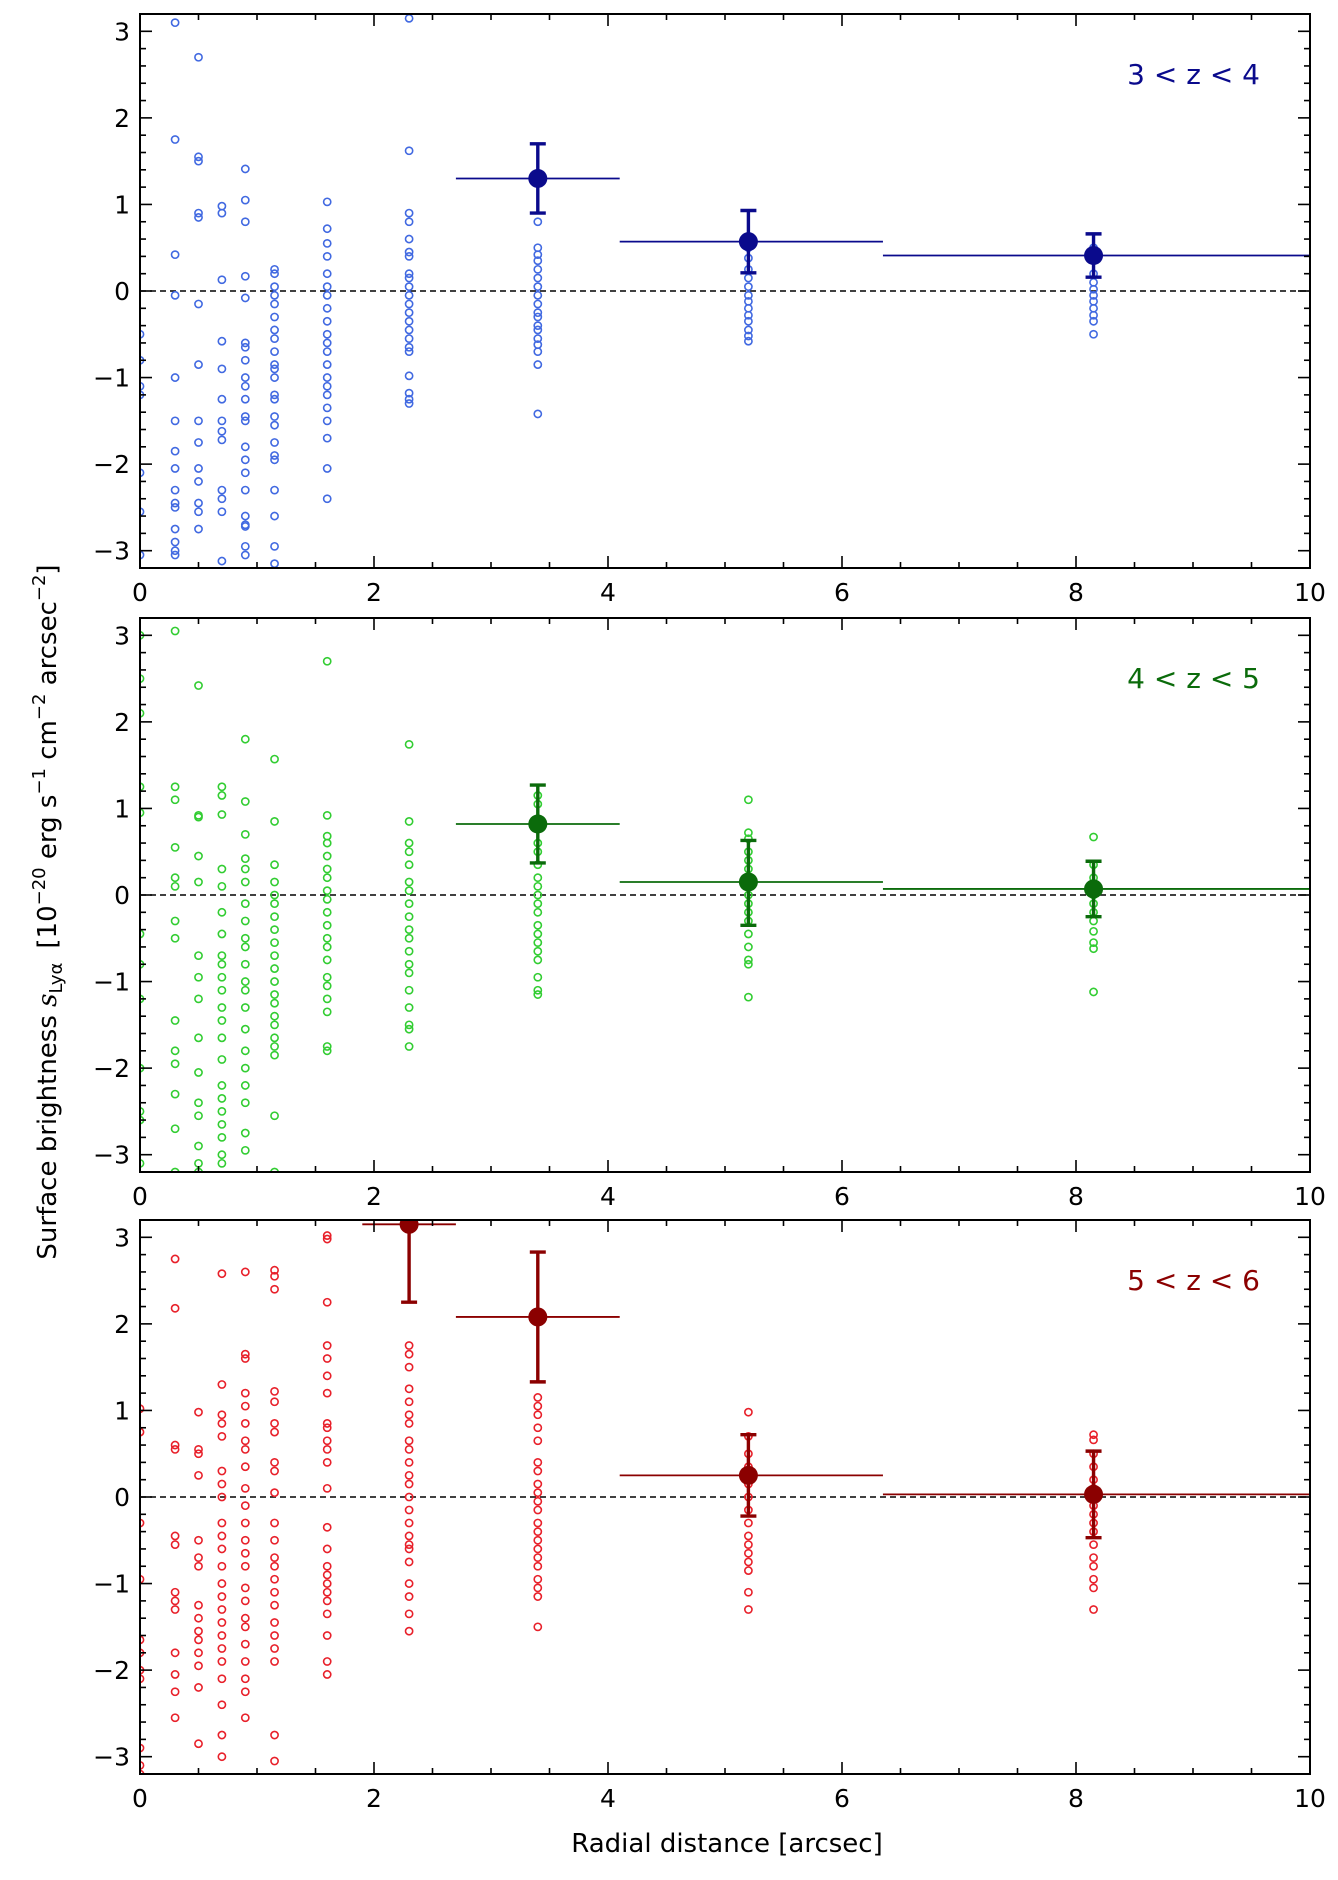 Image resolution: width=1338 pixels, height=1880 pixels. What do you see at coordinates (537, 178) in the screenshot?
I see `binned-mean` at bounding box center [537, 178].